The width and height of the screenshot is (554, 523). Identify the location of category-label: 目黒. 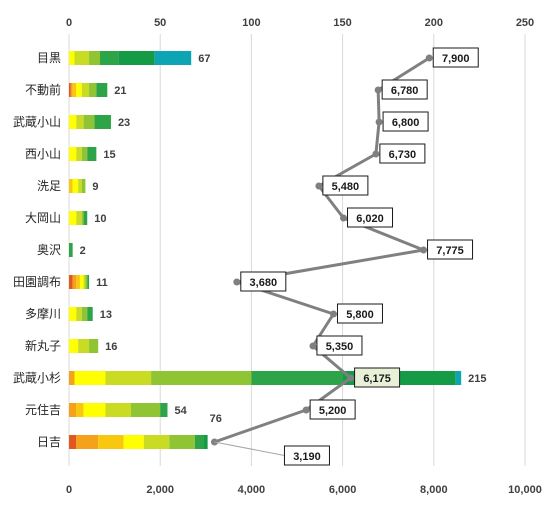
(49, 58).